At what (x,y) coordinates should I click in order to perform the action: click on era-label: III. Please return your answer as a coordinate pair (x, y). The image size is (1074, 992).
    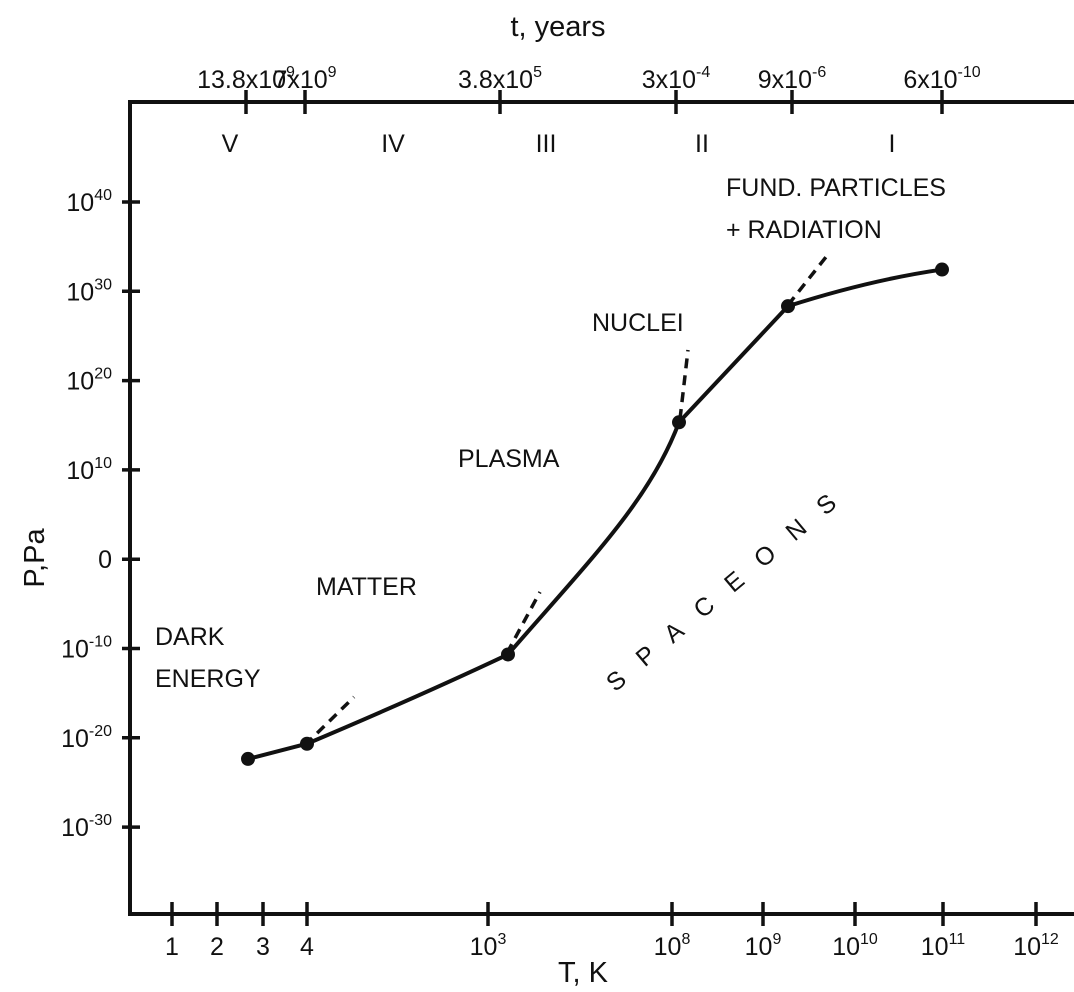
    Looking at the image, I should click on (546, 144).